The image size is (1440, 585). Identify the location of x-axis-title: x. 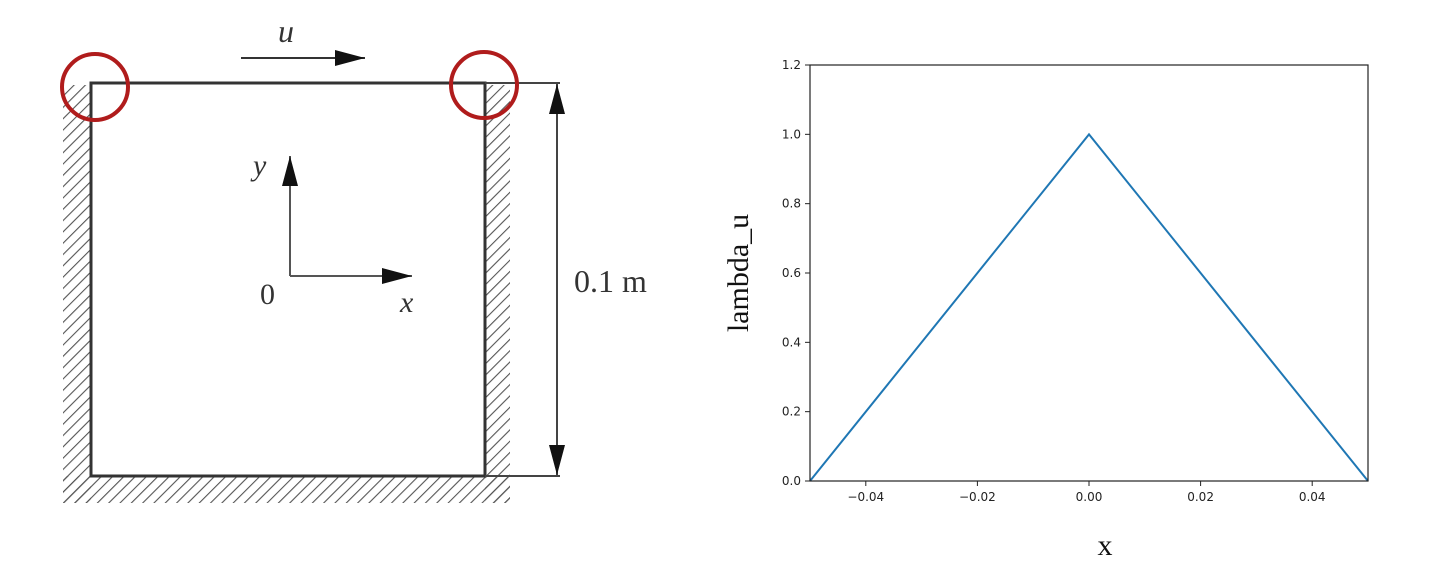
(1105, 545).